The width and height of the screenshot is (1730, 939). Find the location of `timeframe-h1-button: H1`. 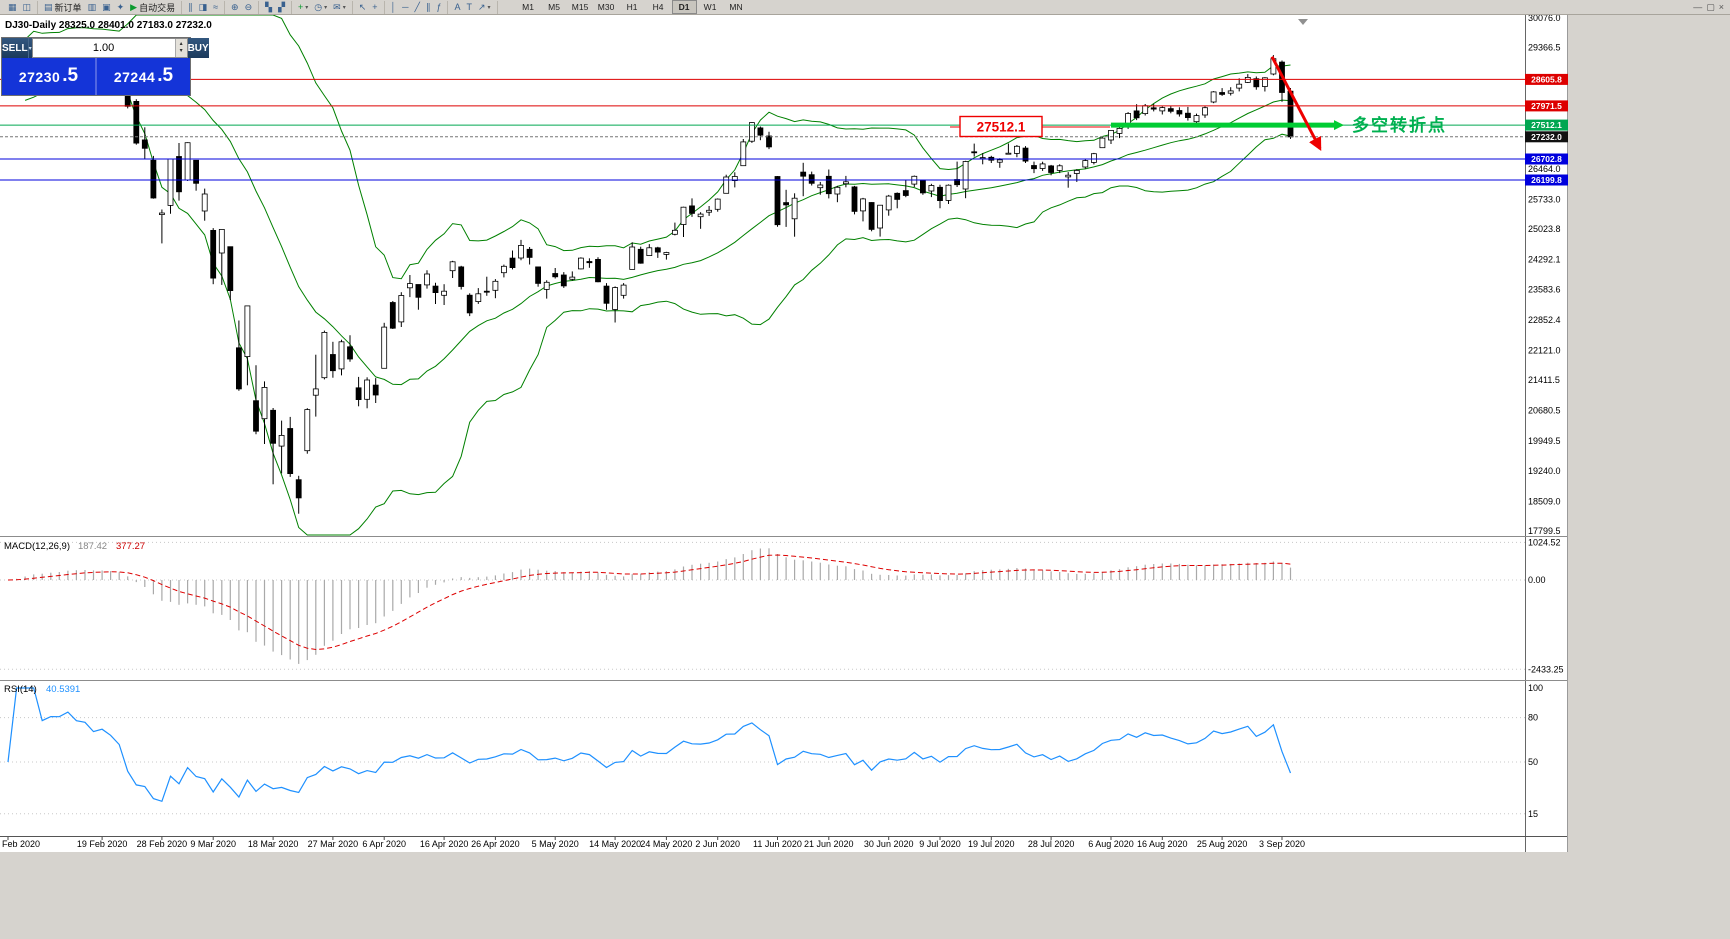

timeframe-h1-button: H1 is located at coordinates (632, 7).